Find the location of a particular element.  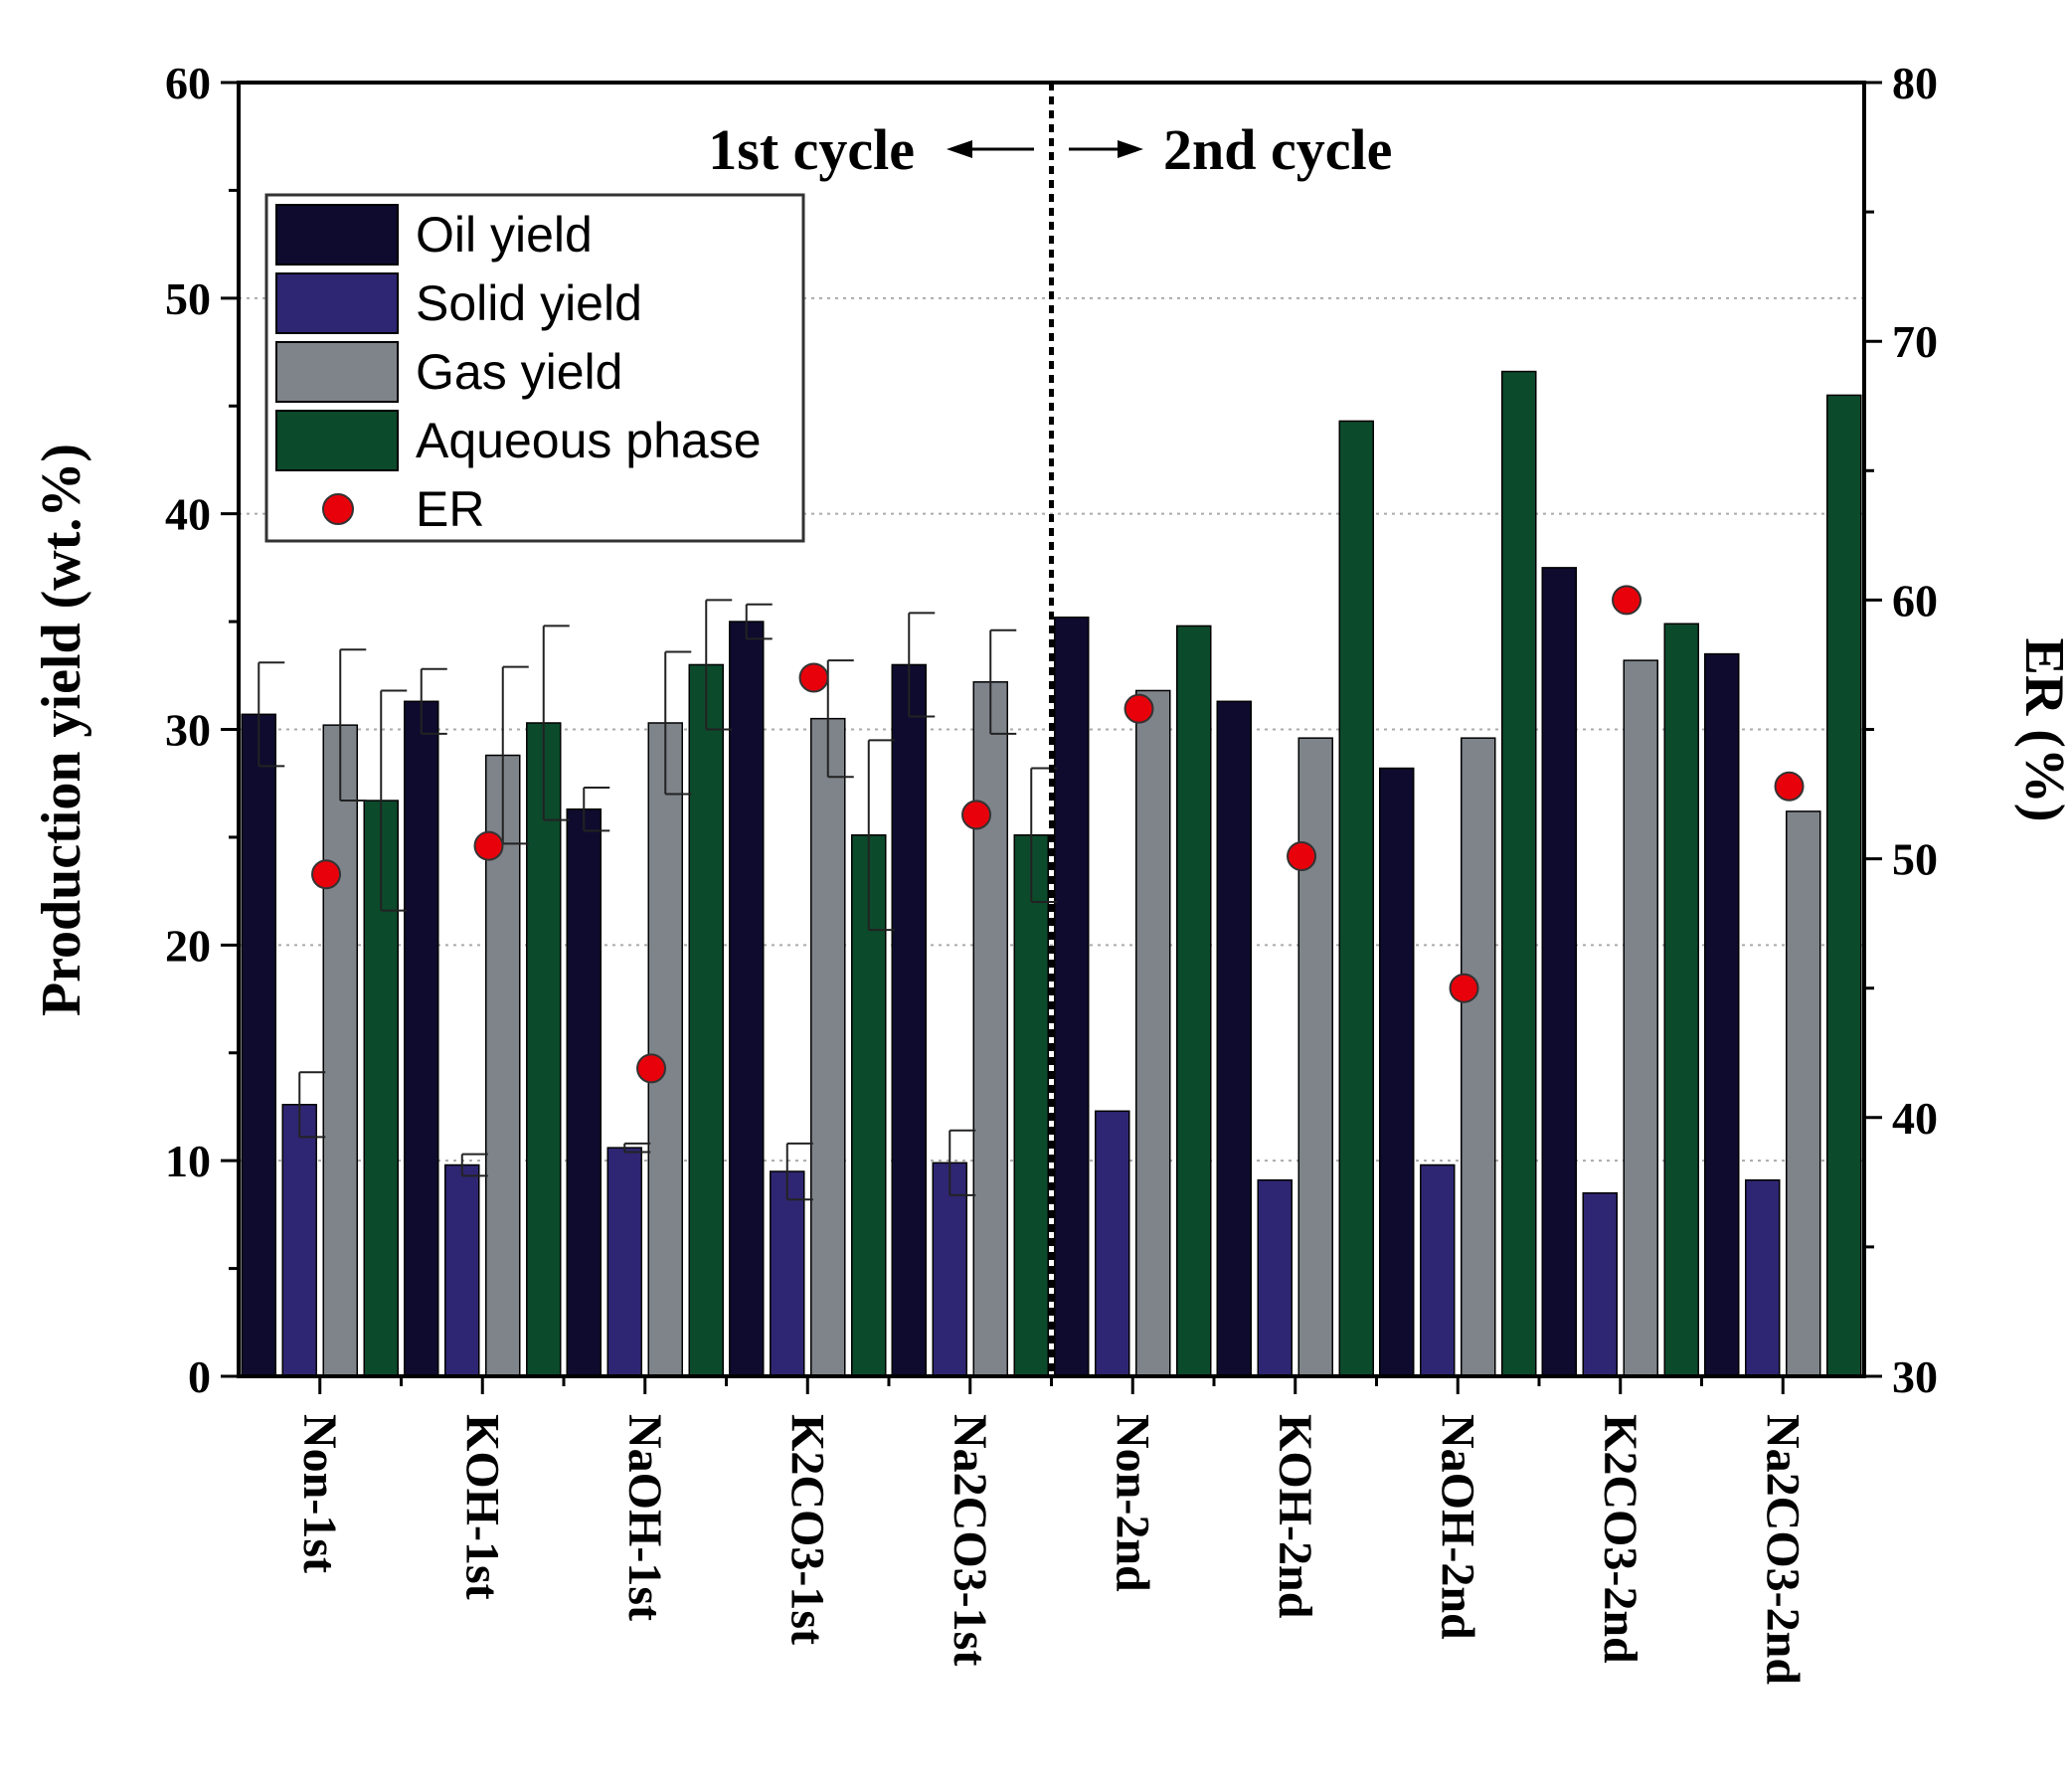

y-tick-label: 60 is located at coordinates (188, 83).